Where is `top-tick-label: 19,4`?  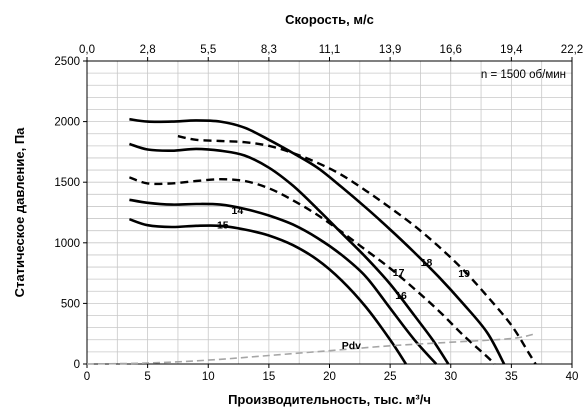 top-tick-label: 19,4 is located at coordinates (511, 50).